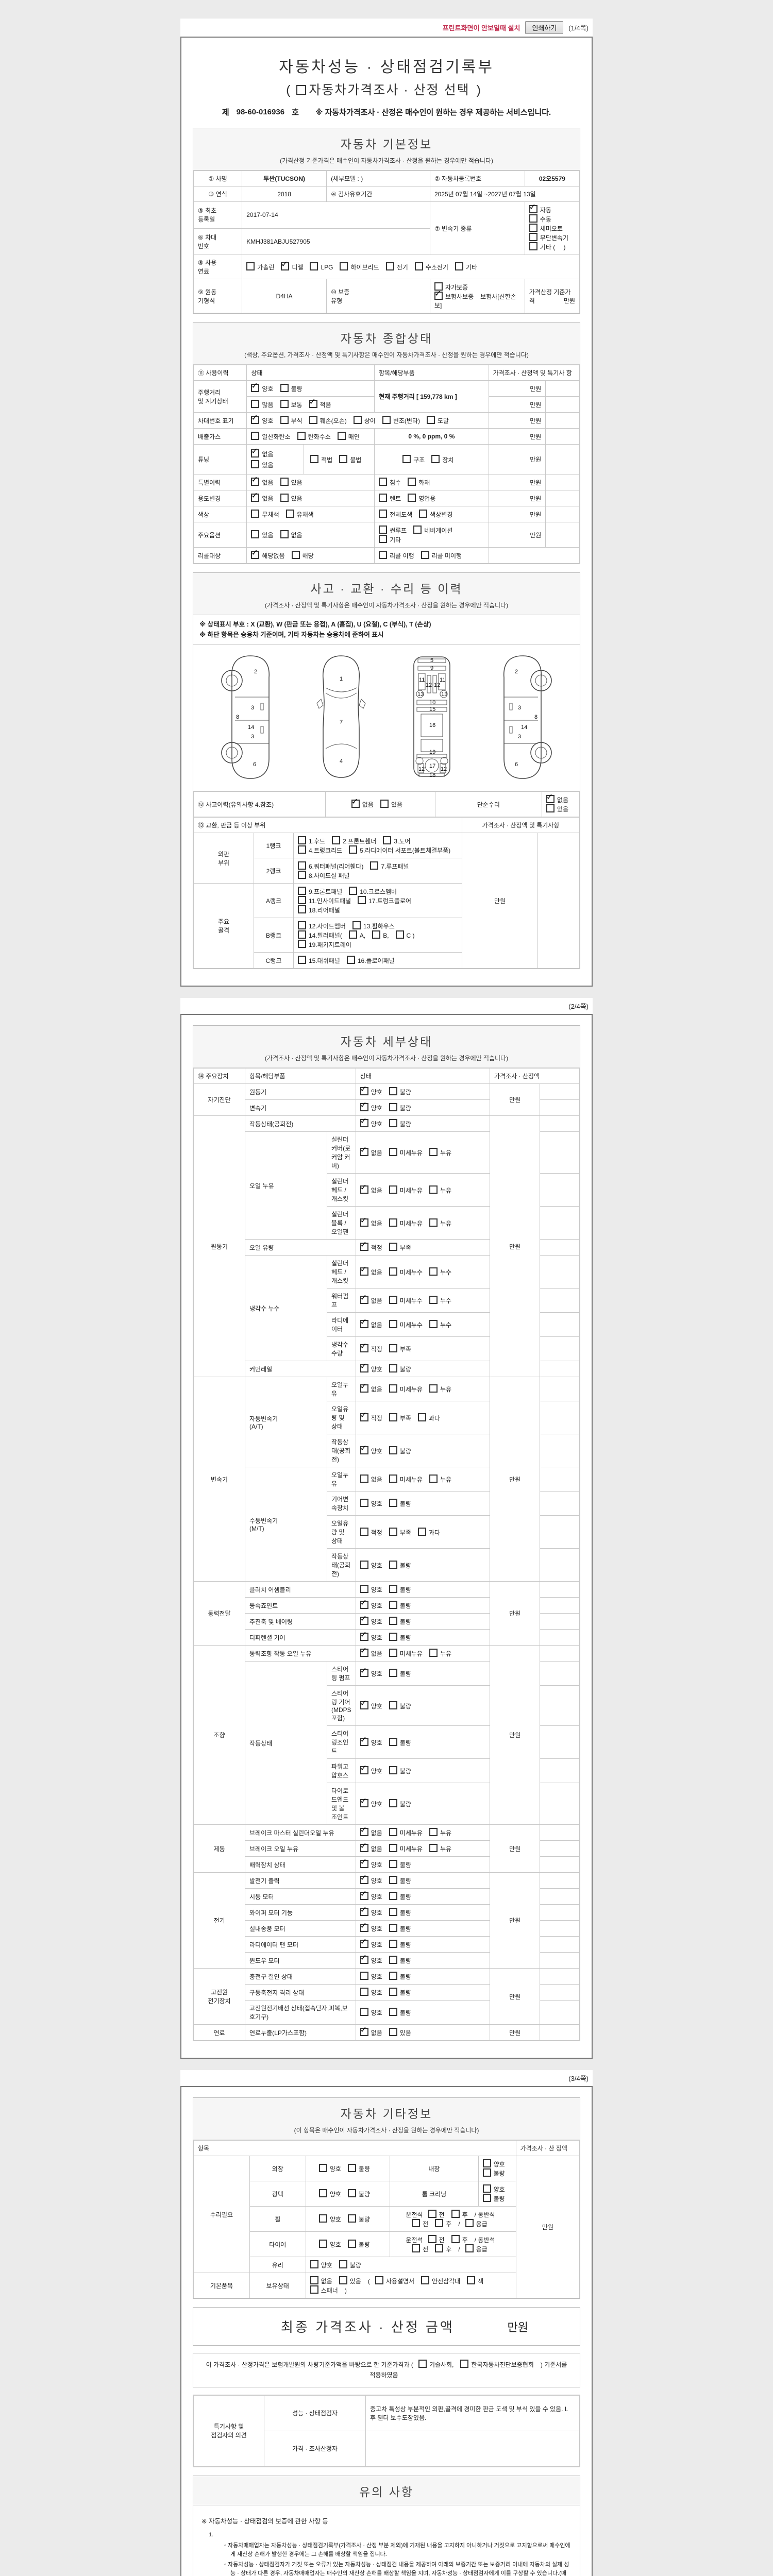  Describe the element at coordinates (393, 530) in the screenshot. I see `checkbox-option: 썬루프` at that location.